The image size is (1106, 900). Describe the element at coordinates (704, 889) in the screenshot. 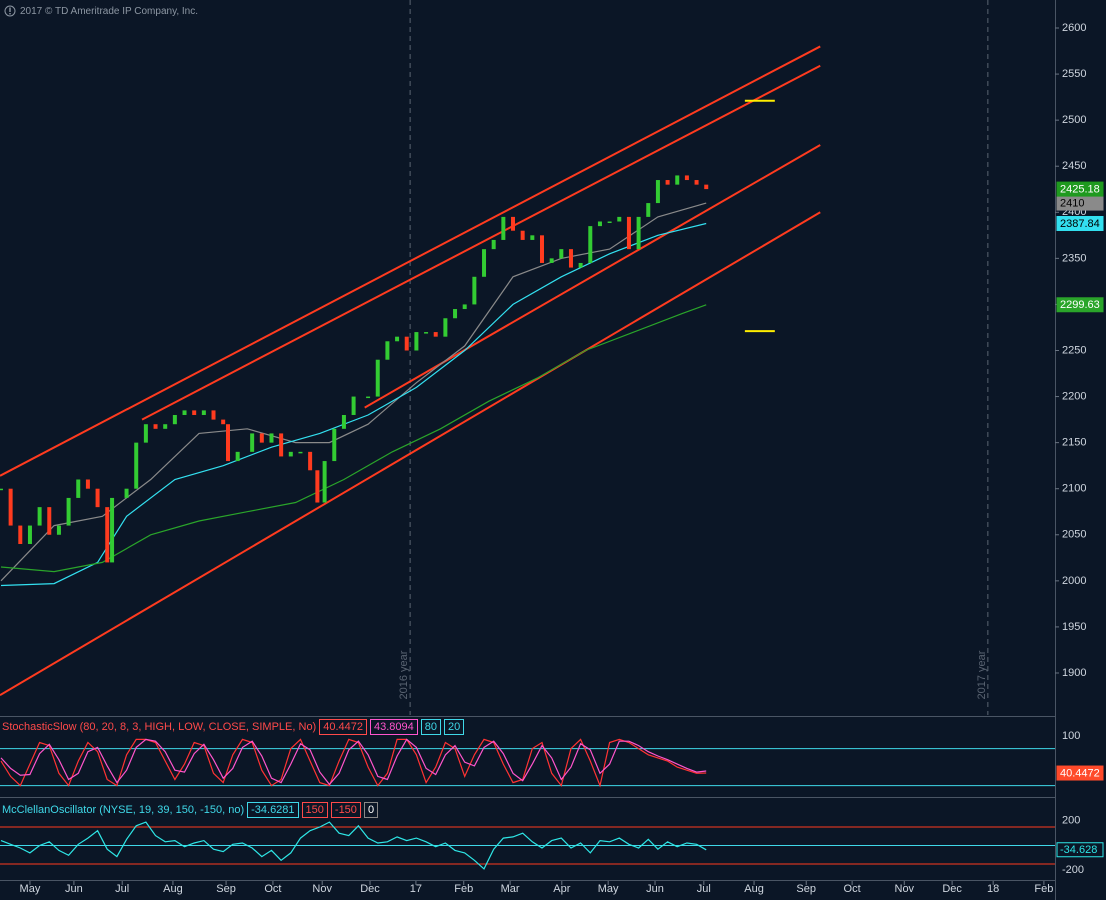

I see `x-tick-label: Jul` at that location.